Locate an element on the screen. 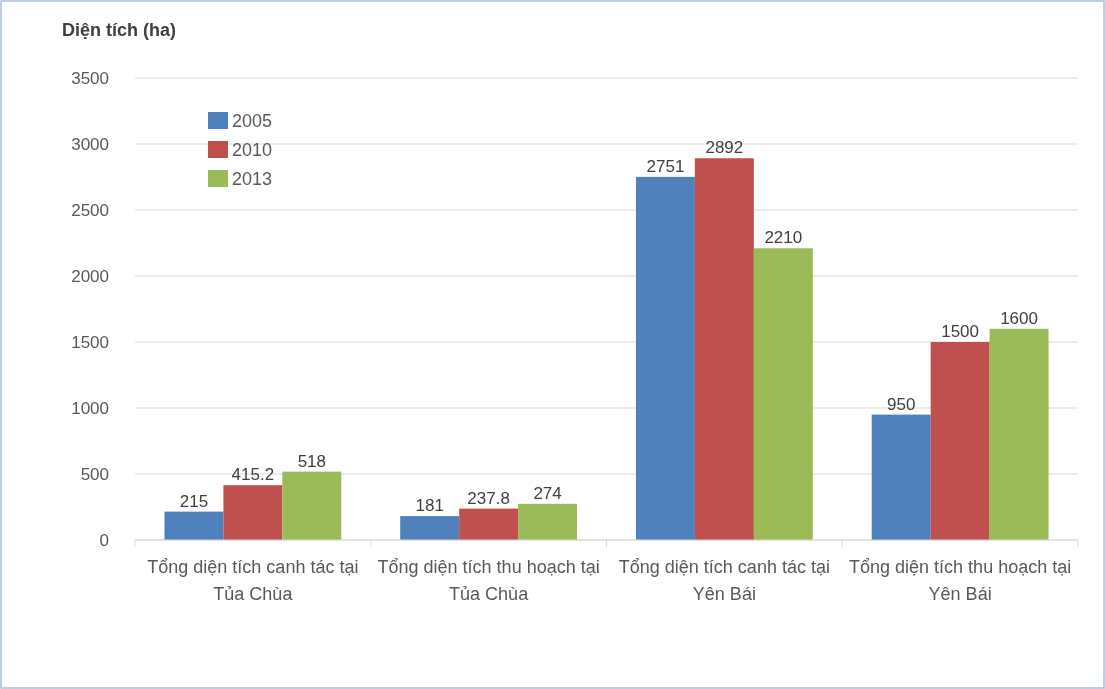  x-tick-label: Tổng diện tích thu hoạch tại Yên Bái is located at coordinates (960, 580).